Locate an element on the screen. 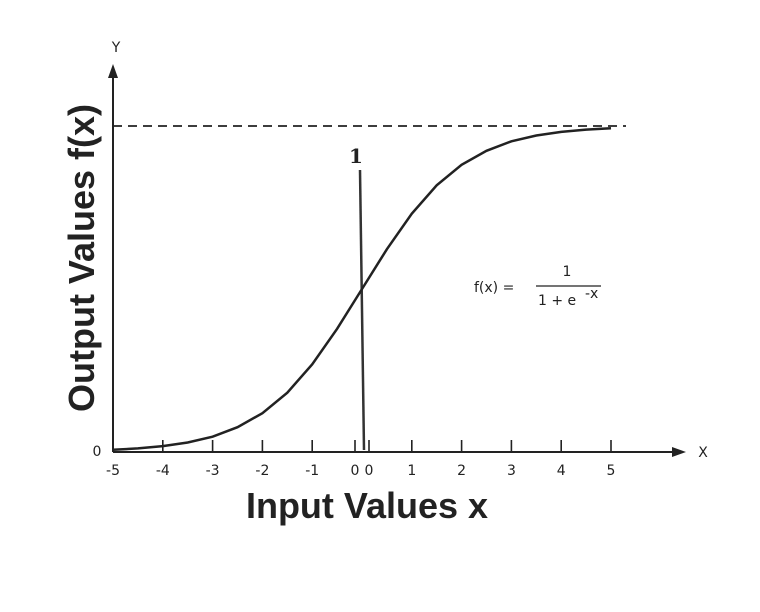 This screenshot has width=760, height=612. y-axis-arrow is located at coordinates (113, 71).